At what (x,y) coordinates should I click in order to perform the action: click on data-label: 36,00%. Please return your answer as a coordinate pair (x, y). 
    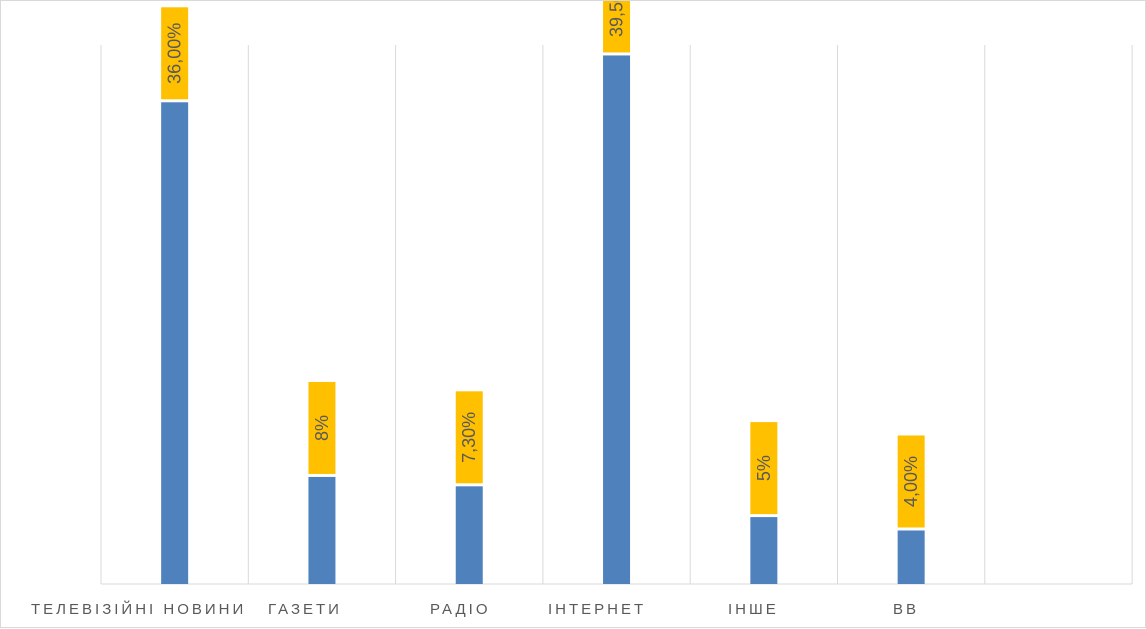
    Looking at the image, I should click on (175, 53).